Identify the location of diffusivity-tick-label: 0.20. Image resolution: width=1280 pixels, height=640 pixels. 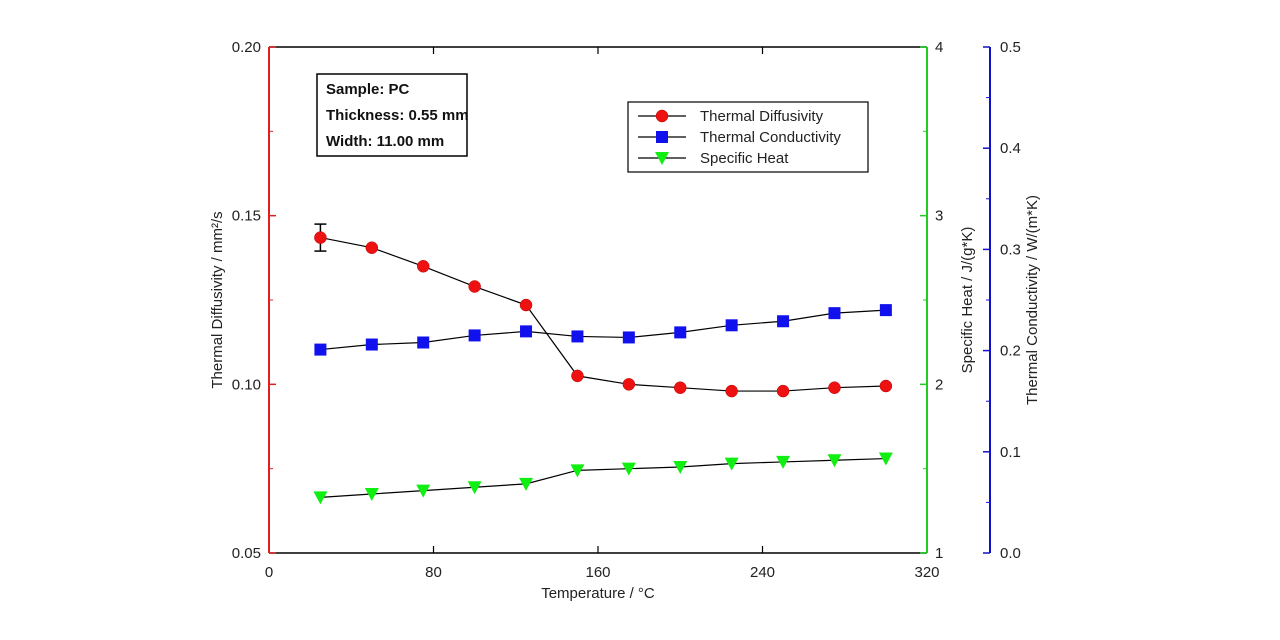
(246, 47).